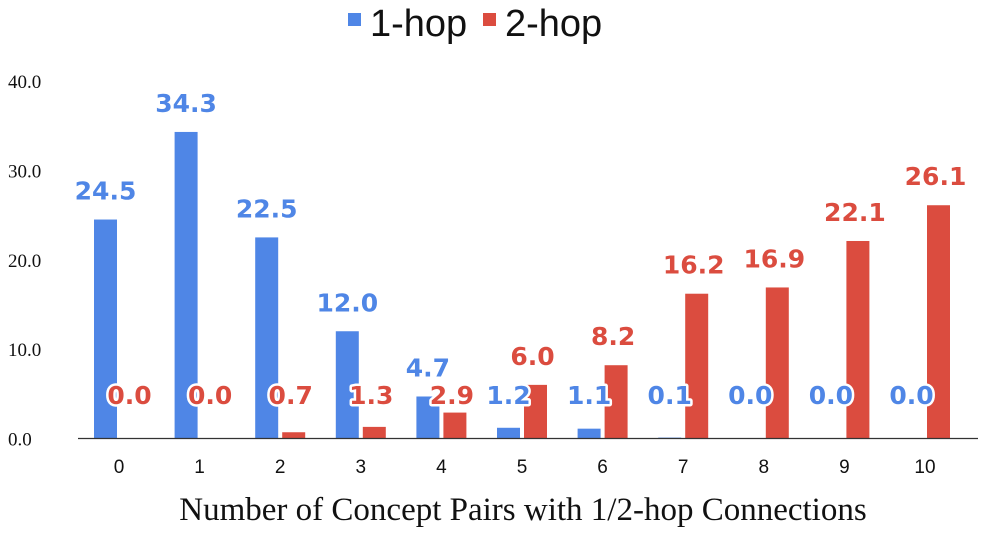  Describe the element at coordinates (24, 350) in the screenshot. I see `y-tick-label: 10.0` at that location.